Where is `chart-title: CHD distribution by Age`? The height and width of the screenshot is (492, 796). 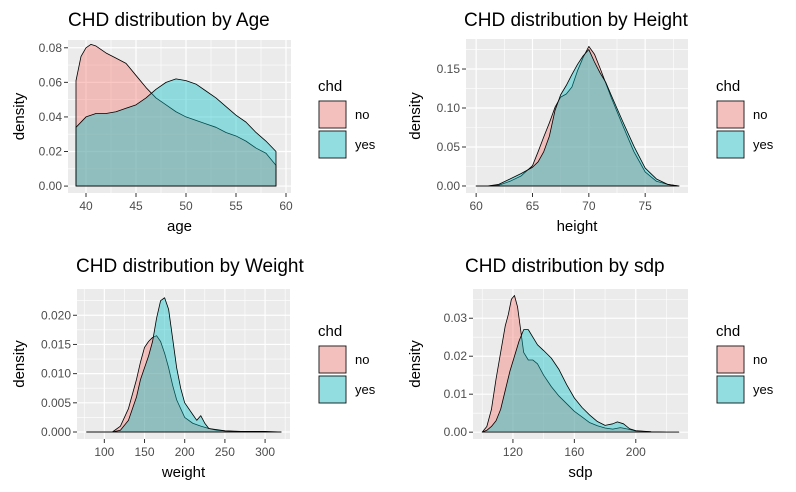 chart-title: CHD distribution by Age is located at coordinates (169, 20).